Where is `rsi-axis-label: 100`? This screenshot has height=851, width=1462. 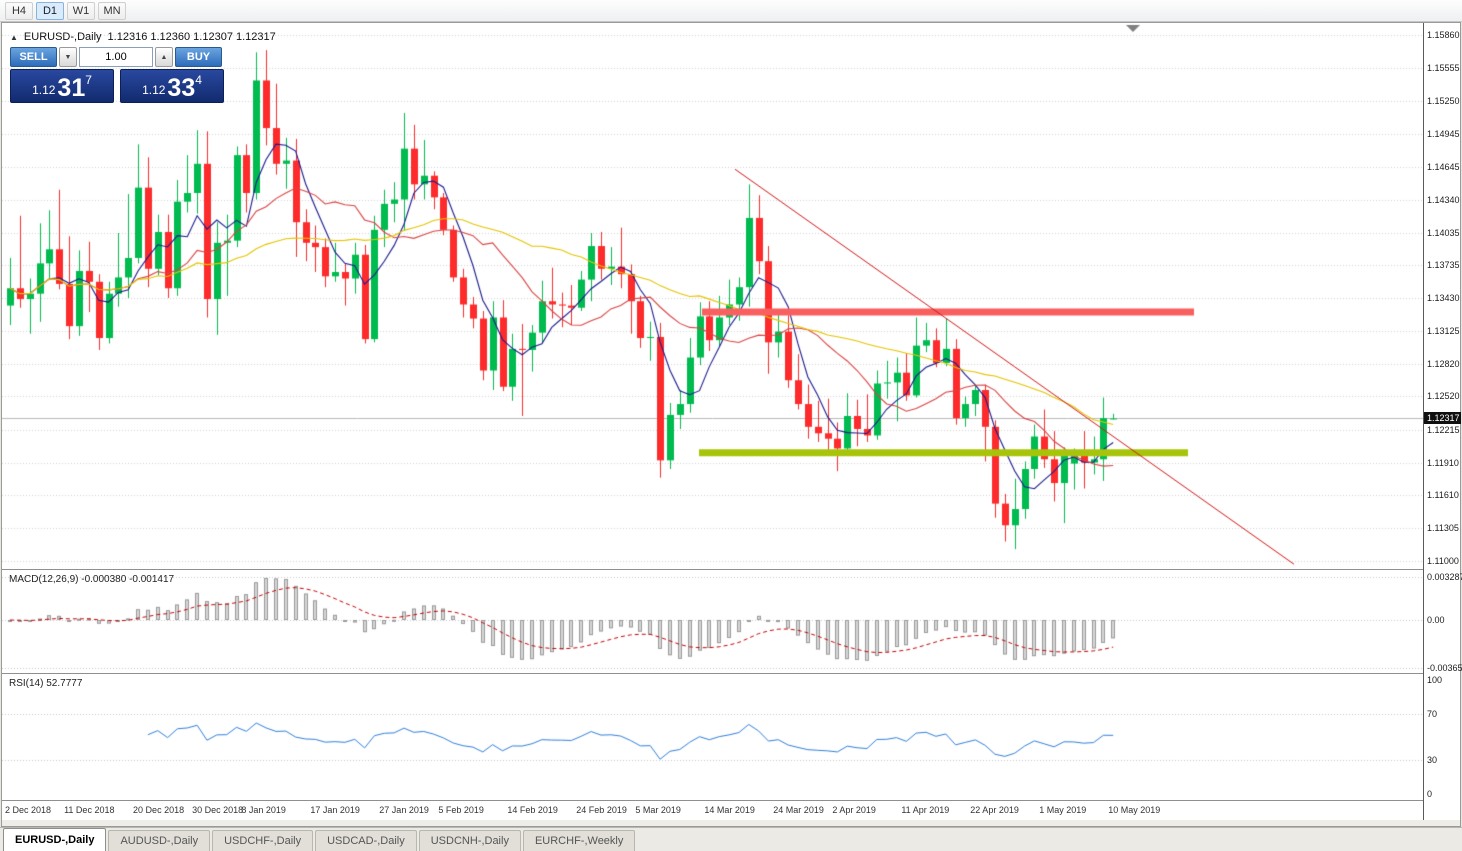 rsi-axis-label: 100 is located at coordinates (1435, 680).